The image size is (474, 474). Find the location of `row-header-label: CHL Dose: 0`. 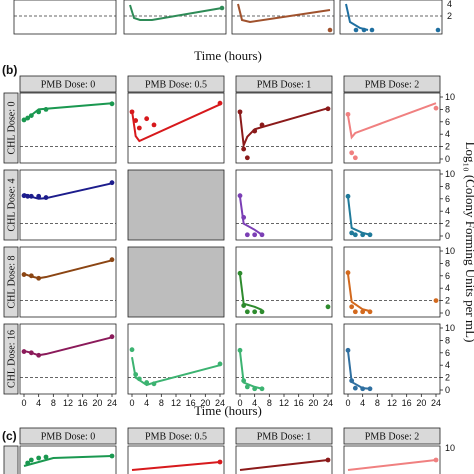

row-header-label: CHL Dose: 0 is located at coordinates (12, 128).